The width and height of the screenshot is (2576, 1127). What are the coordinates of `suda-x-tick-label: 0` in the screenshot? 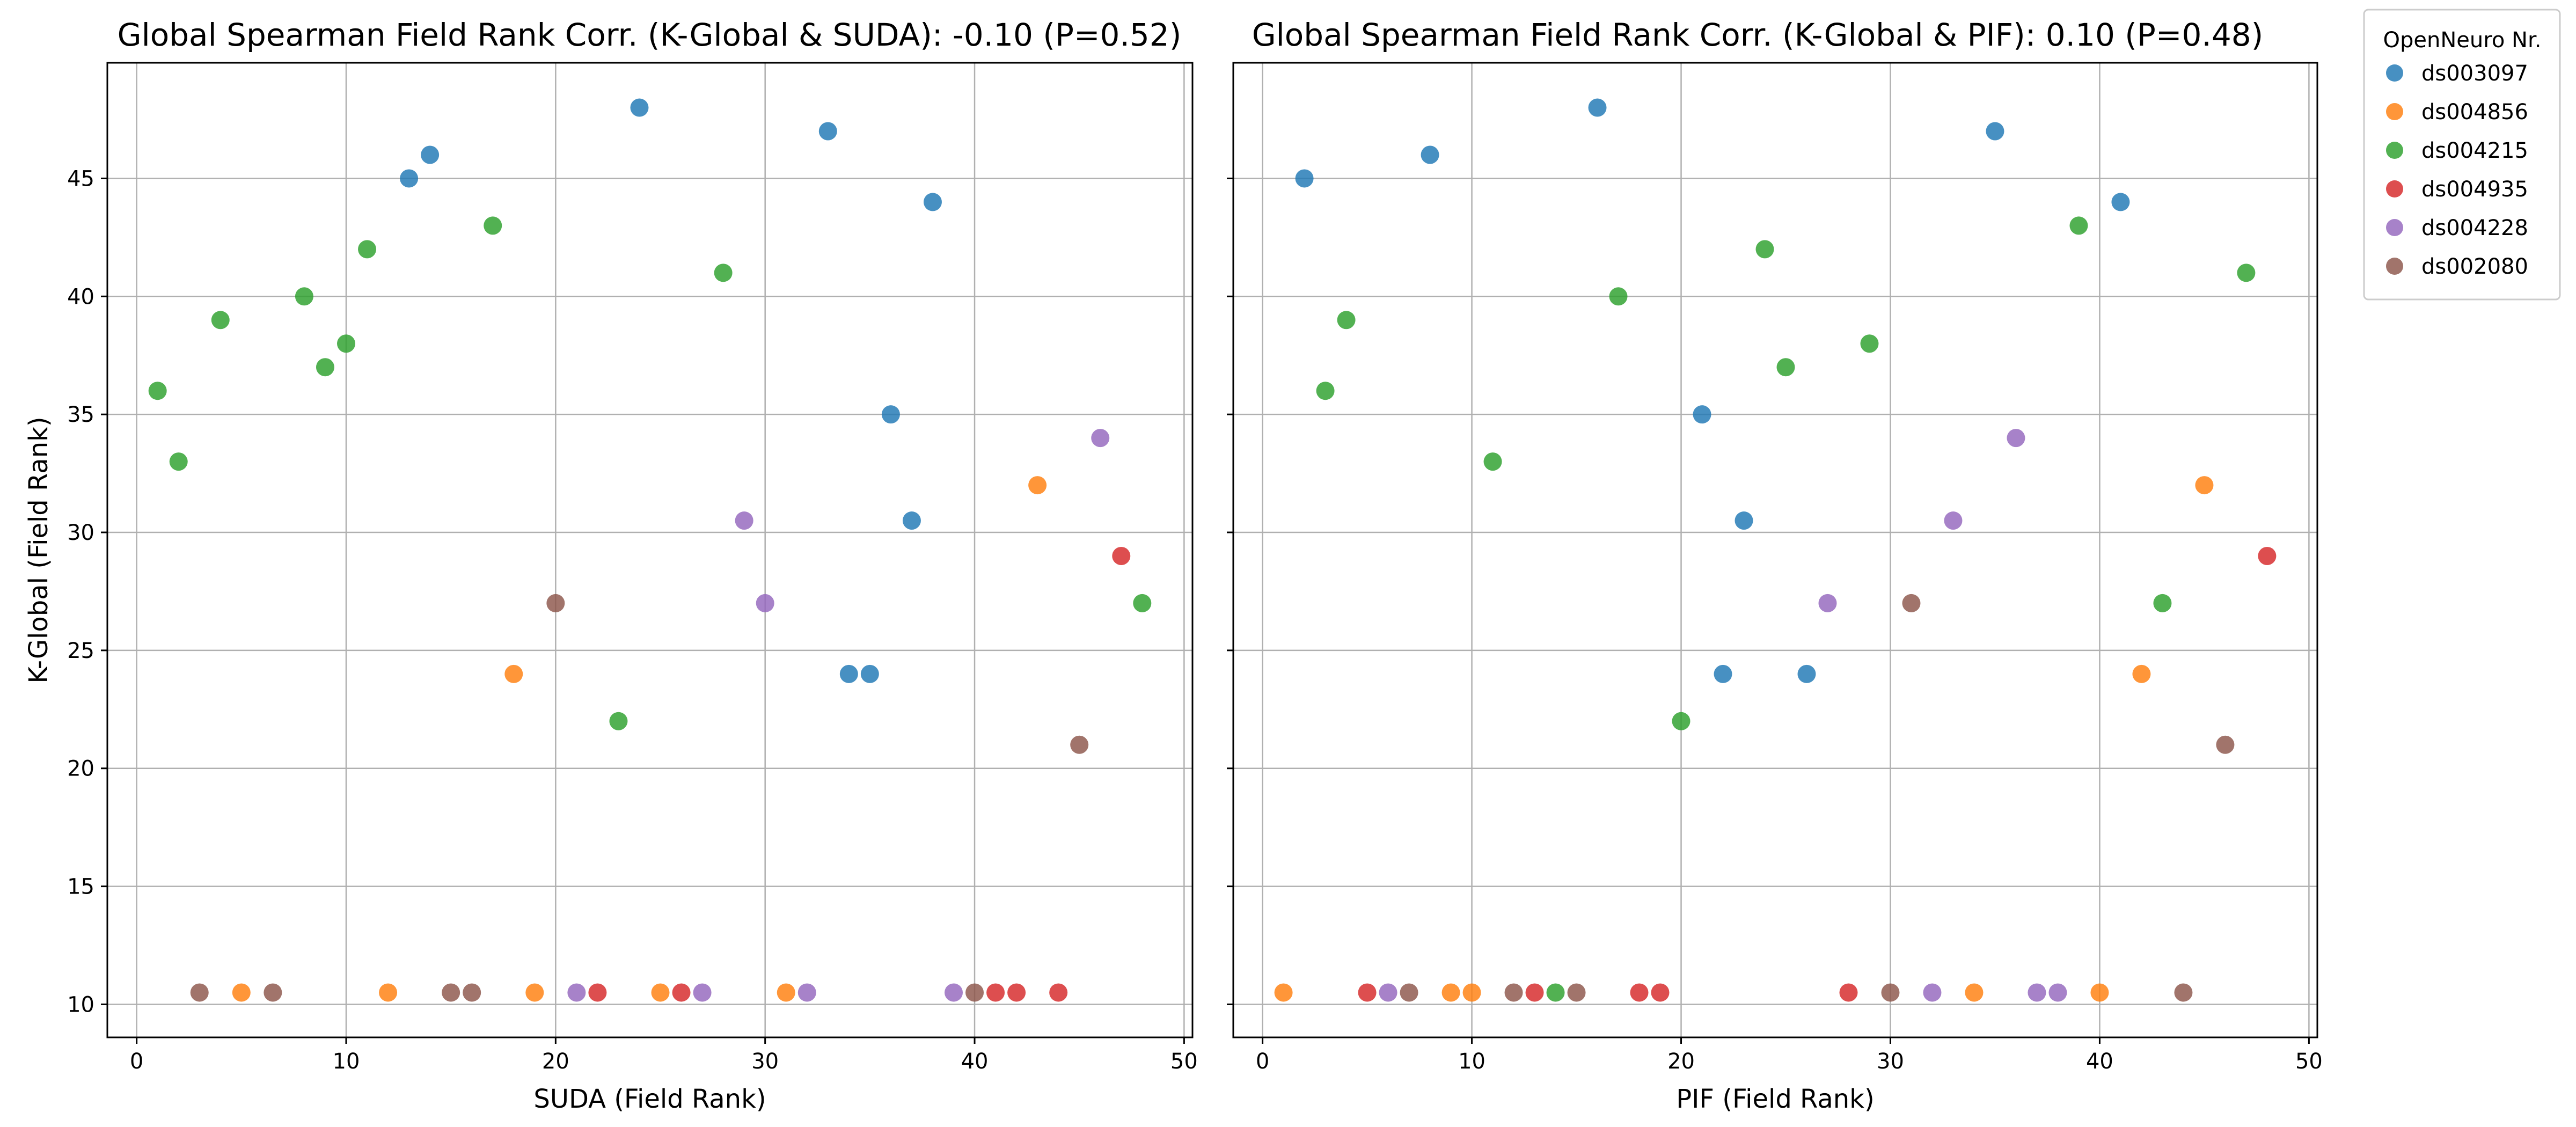 It's located at (136, 1061).